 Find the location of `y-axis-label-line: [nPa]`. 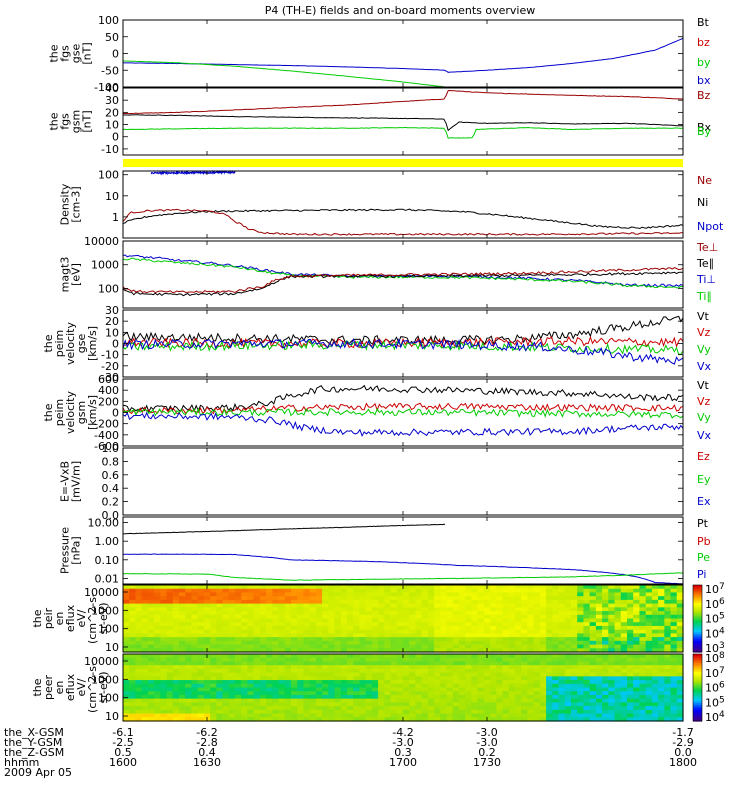

y-axis-label-line: [nPa] is located at coordinates (76, 550).